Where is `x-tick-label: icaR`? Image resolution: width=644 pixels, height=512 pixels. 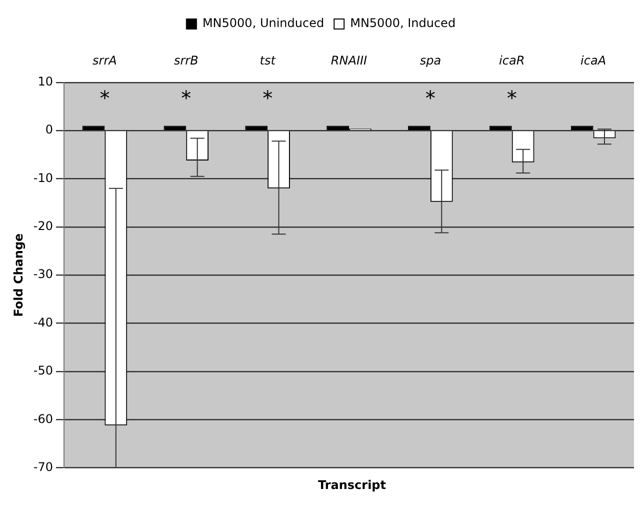 x-tick-label: icaR is located at coordinates (512, 60).